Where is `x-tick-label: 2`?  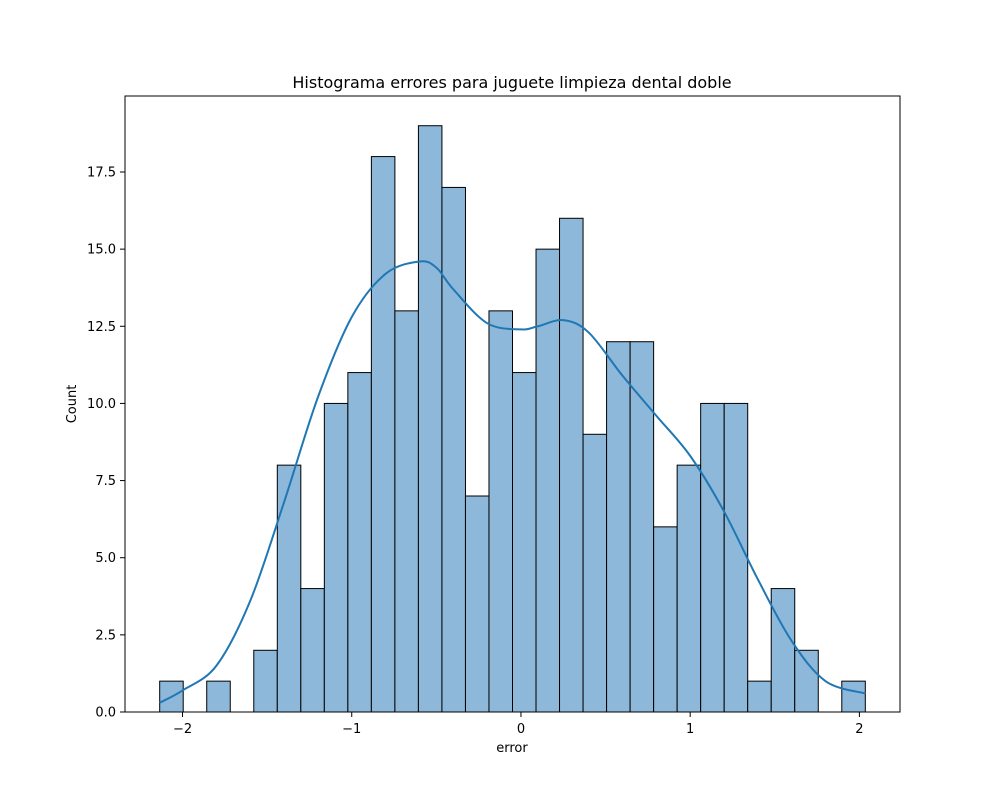
x-tick-label: 2 is located at coordinates (859, 729).